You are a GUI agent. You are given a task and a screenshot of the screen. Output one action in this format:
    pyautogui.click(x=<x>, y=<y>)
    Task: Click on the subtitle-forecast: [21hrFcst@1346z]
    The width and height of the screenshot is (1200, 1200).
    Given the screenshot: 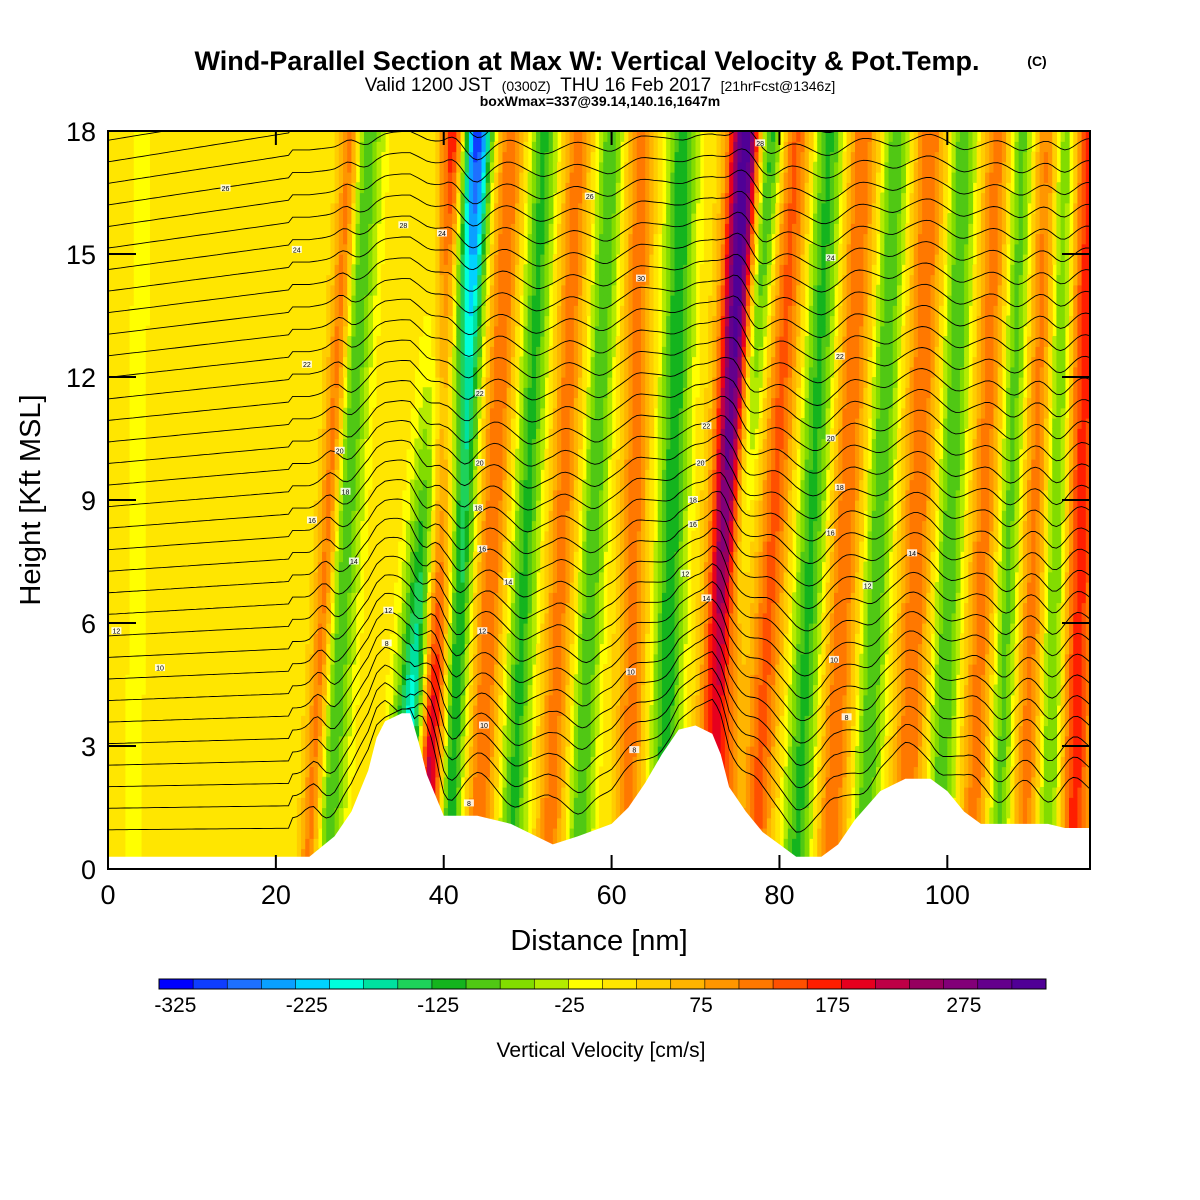 What is the action you would take?
    pyautogui.click(x=778, y=86)
    